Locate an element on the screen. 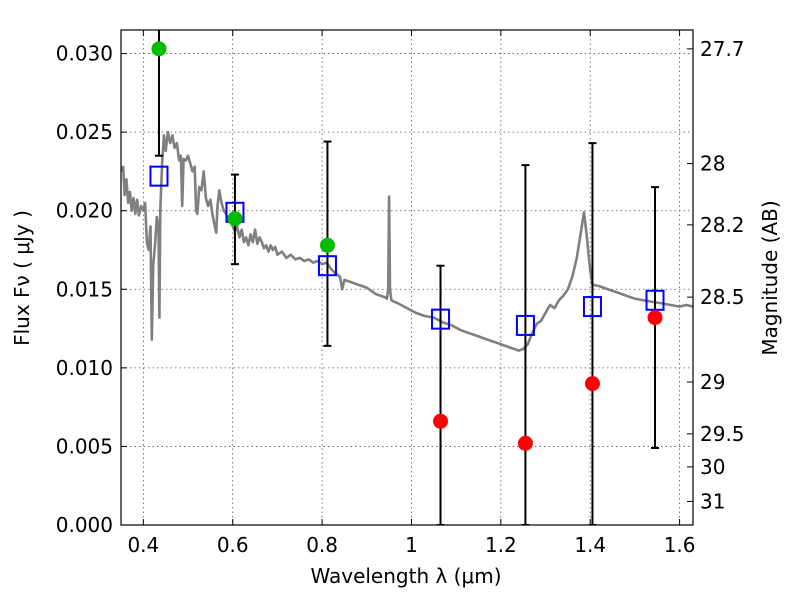 Image resolution: width=800 pixels, height=600 pixels. y2-tick-label: 29 is located at coordinates (712, 382).